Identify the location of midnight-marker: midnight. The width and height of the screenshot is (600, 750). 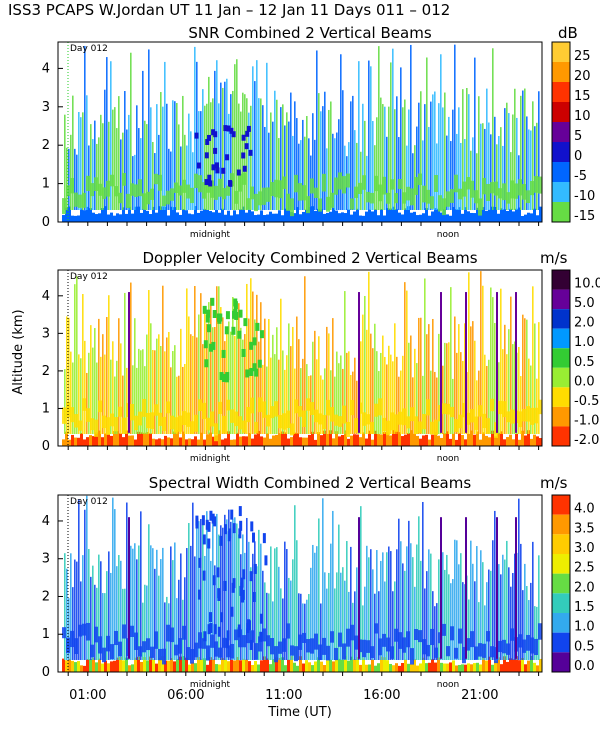
(210, 685).